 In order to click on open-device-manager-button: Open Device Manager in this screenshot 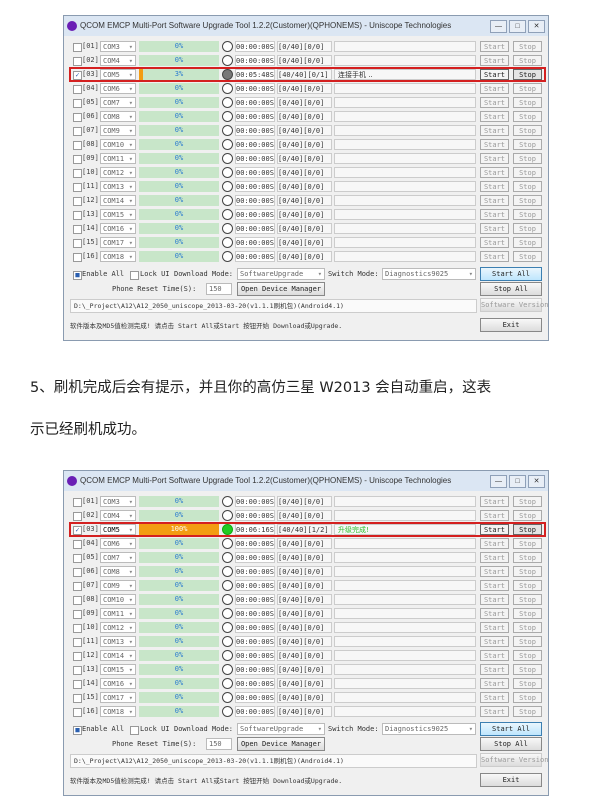, I will do `click(281, 289)`.